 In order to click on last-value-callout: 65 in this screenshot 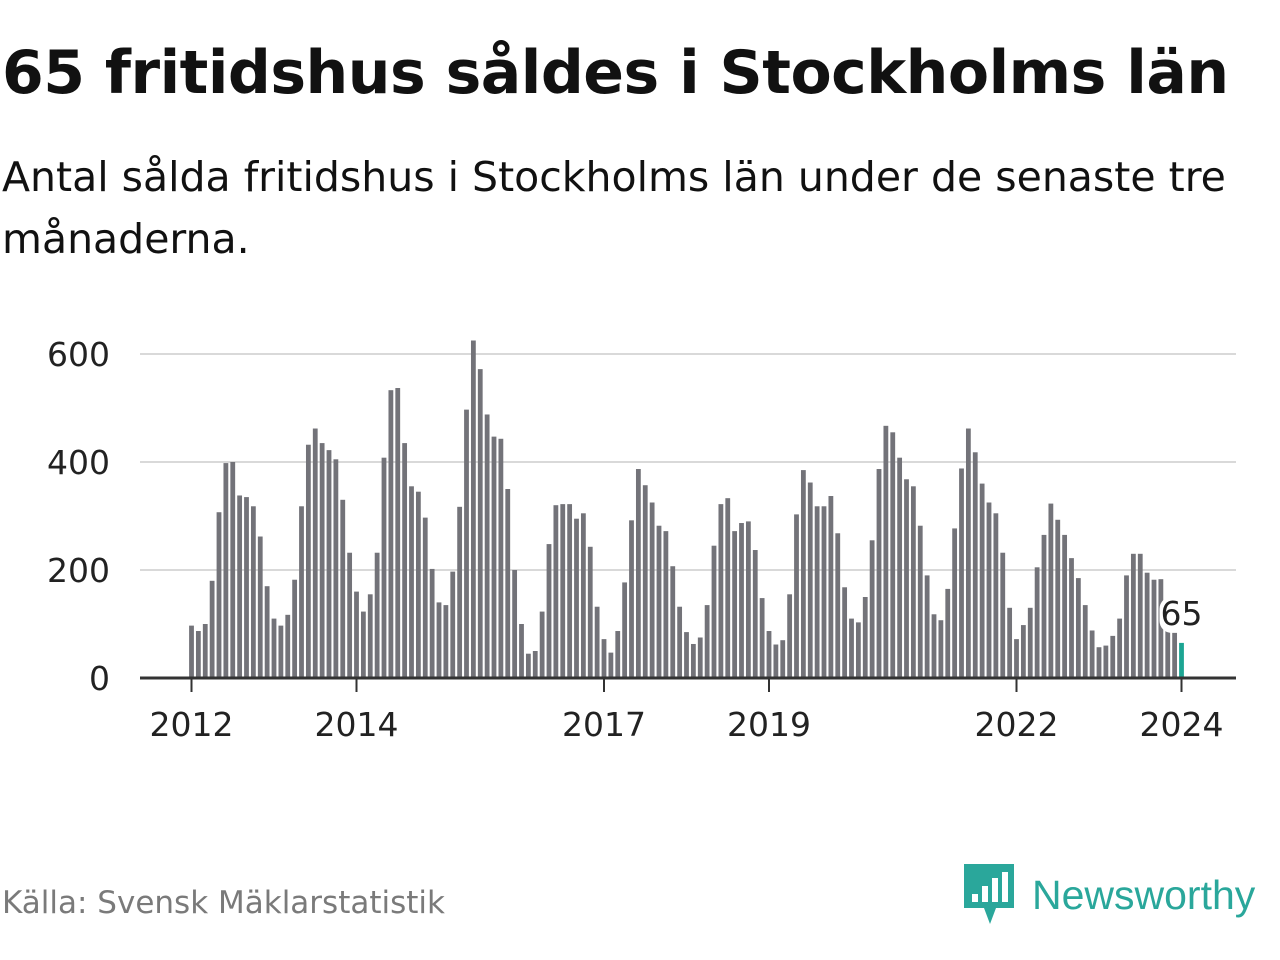, I will do `click(1181, 613)`.